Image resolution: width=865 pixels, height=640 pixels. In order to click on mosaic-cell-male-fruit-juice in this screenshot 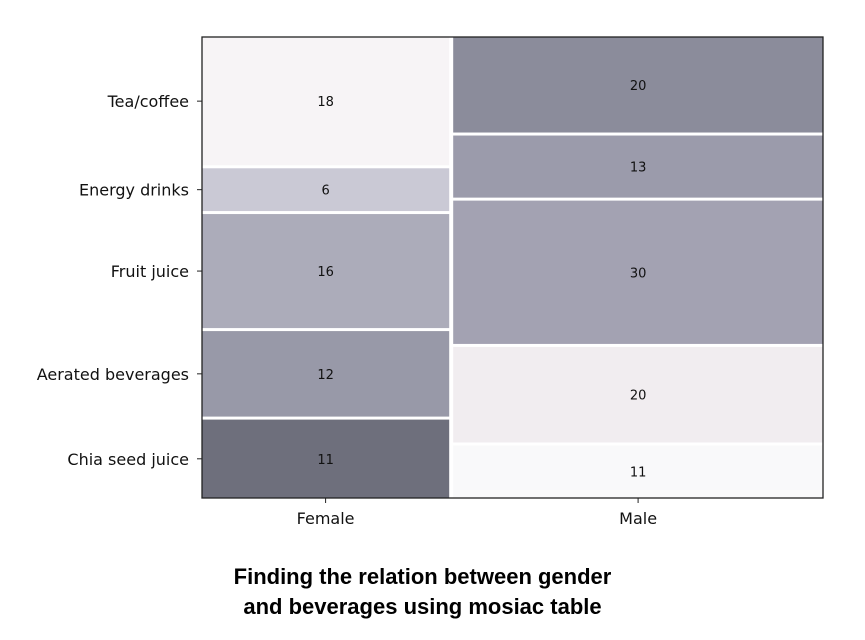, I will do `click(638, 272)`.